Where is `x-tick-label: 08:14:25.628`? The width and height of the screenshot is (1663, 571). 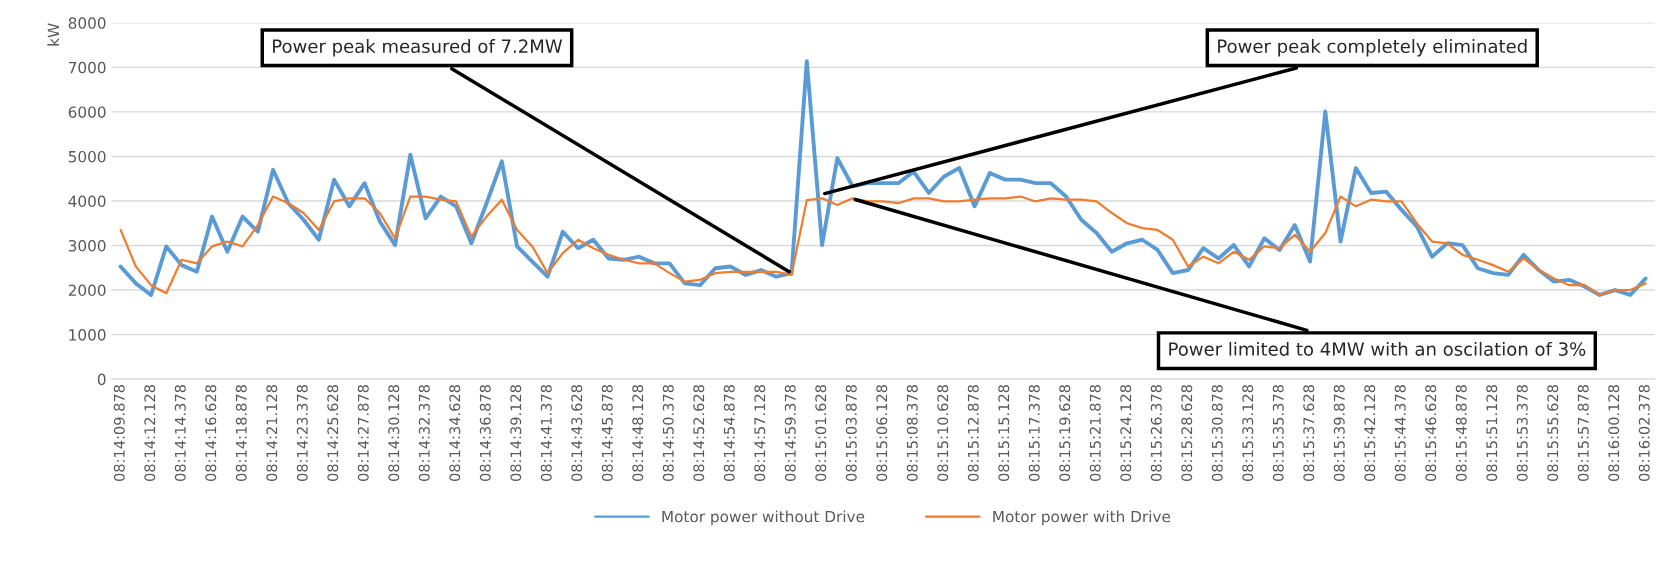 x-tick-label: 08:14:25.628 is located at coordinates (333, 433).